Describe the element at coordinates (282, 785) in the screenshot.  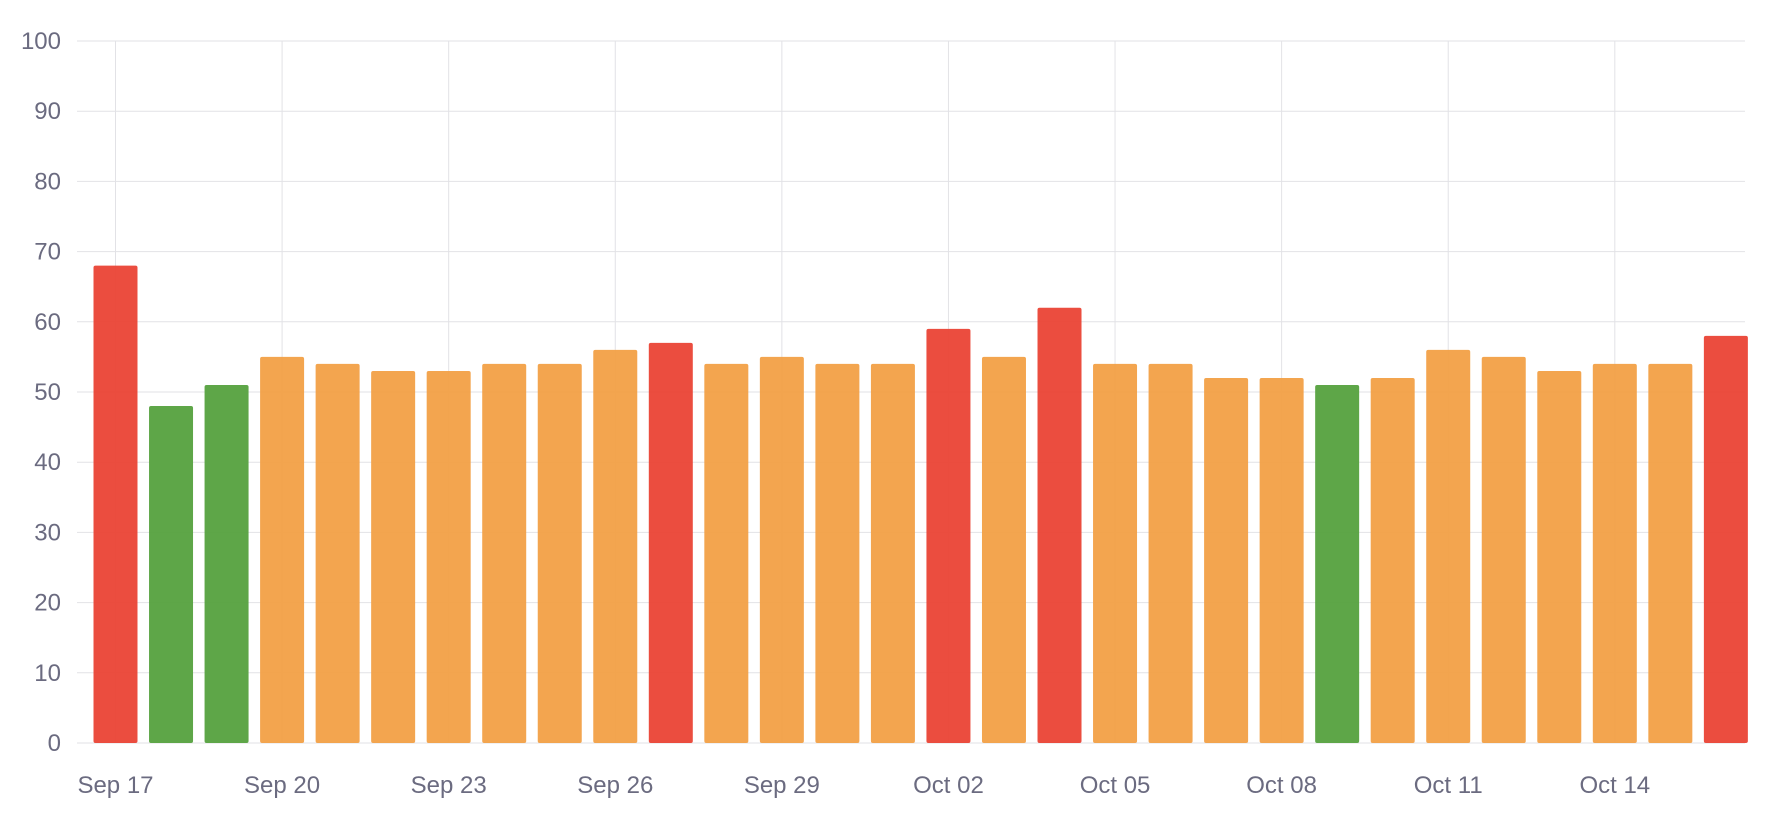
I see `x-tick-label: Sep 20` at that location.